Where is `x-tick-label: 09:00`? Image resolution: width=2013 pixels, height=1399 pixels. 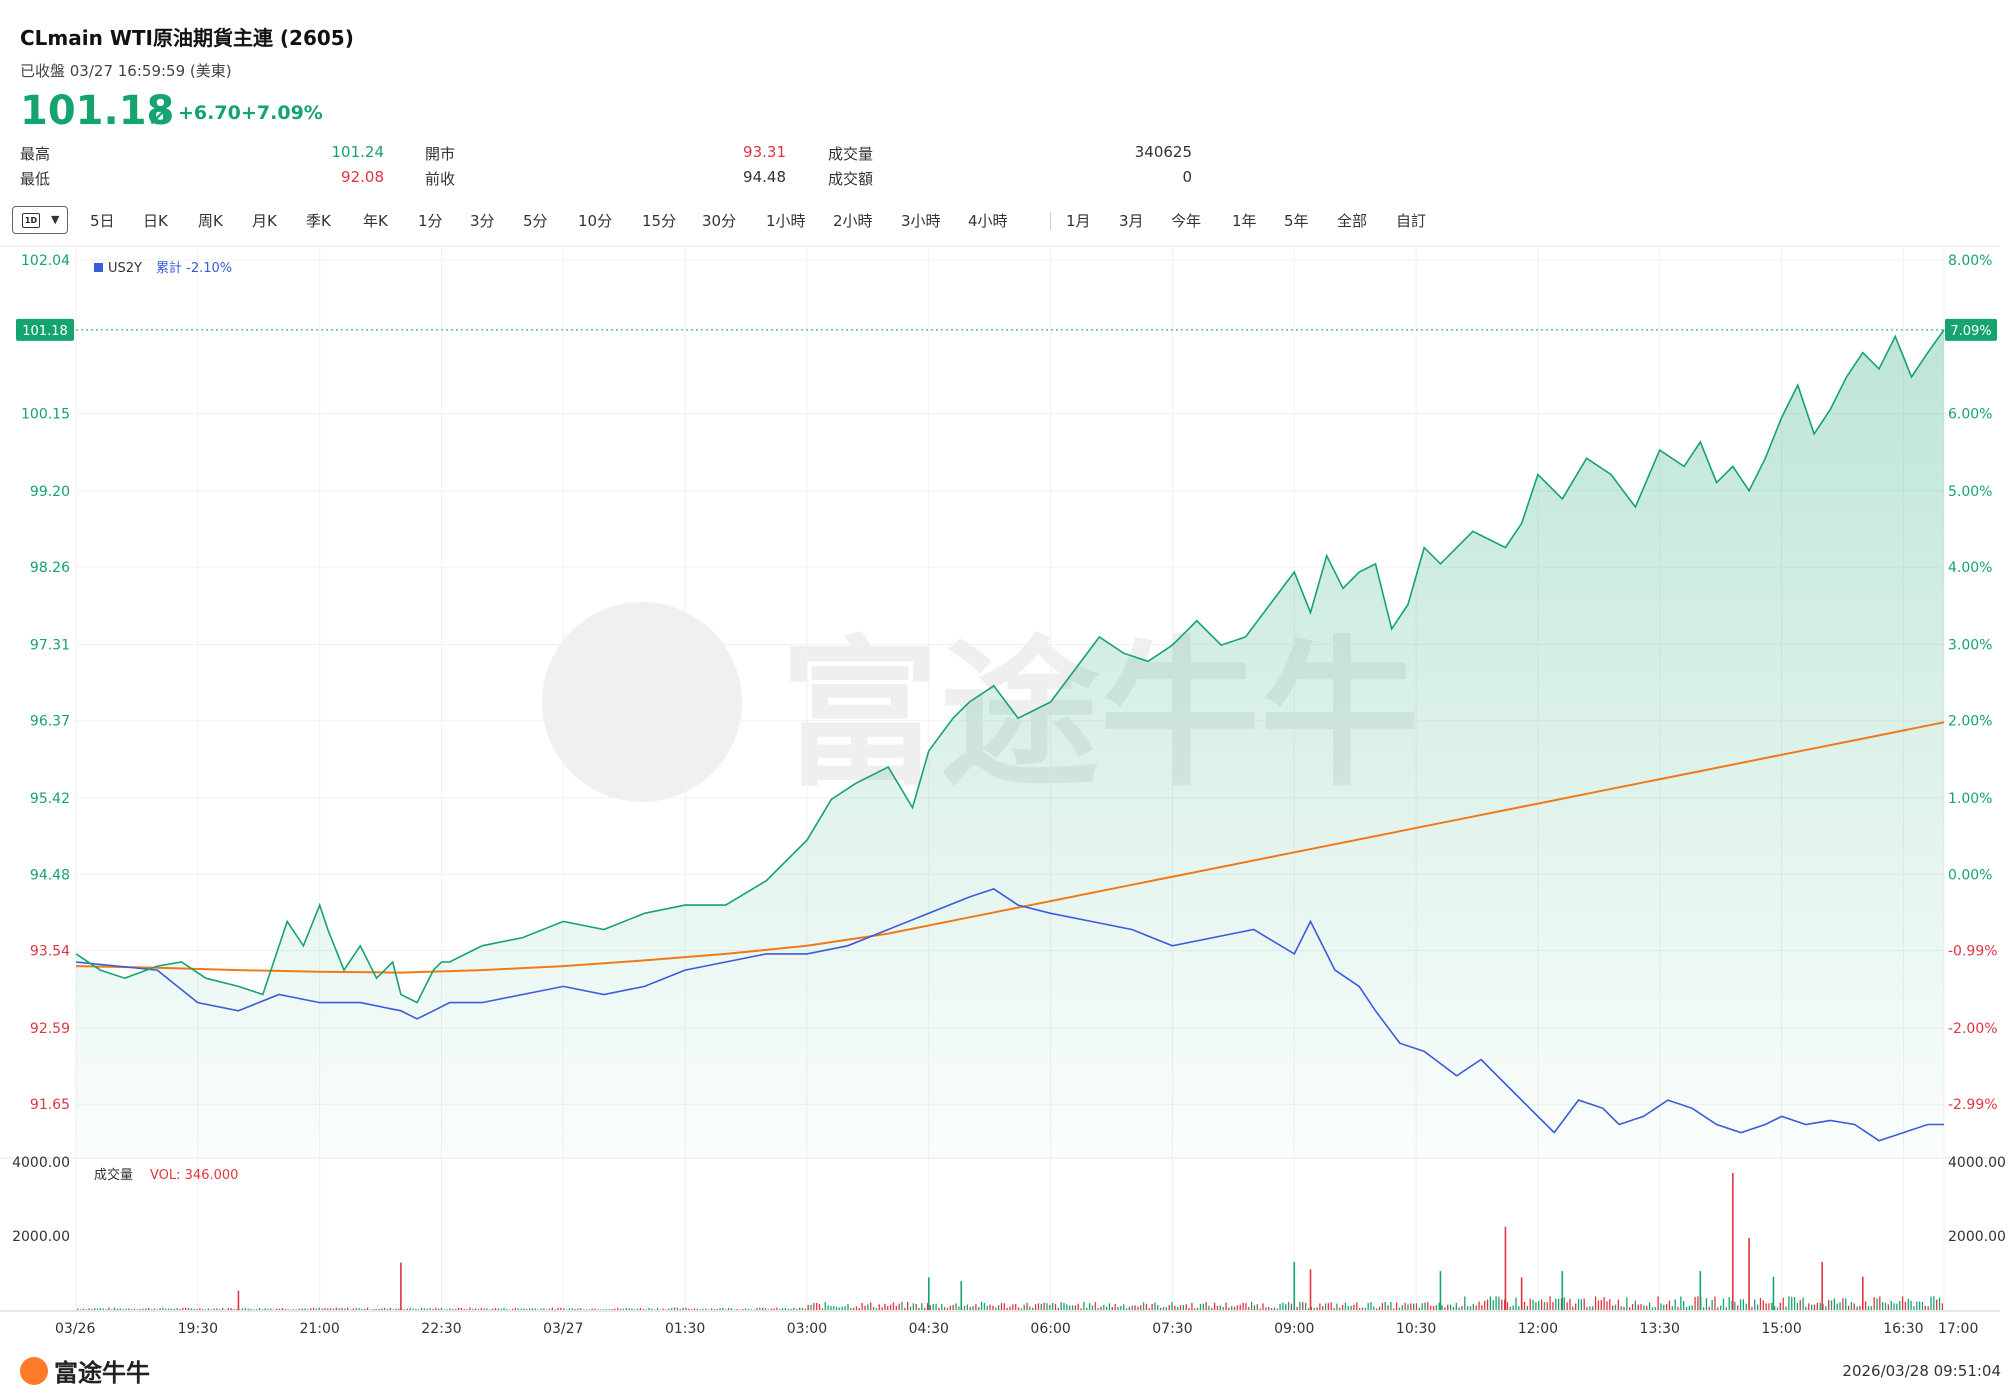 x-tick-label: 09:00 is located at coordinates (1294, 1329).